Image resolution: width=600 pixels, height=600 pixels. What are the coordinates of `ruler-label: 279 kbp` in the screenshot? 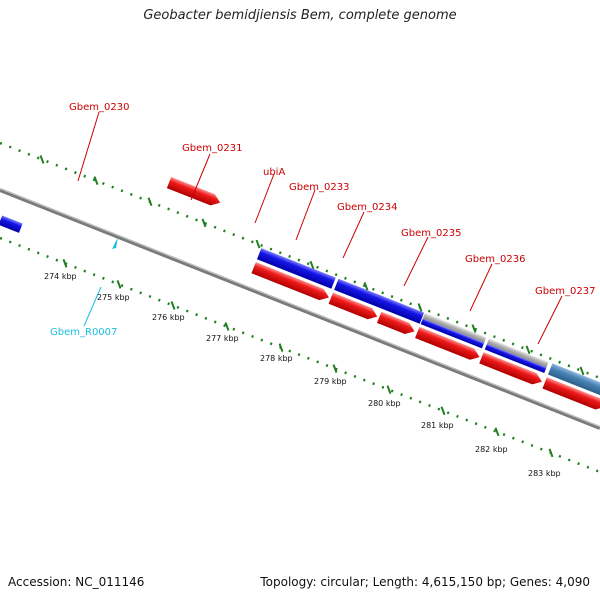 It's located at (330, 381).